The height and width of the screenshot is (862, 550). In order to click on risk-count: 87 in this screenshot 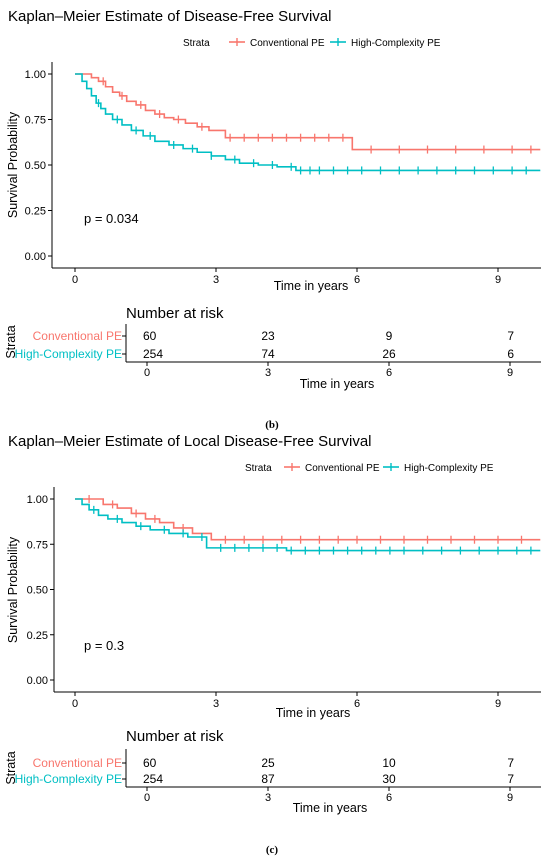, I will do `click(268, 779)`.